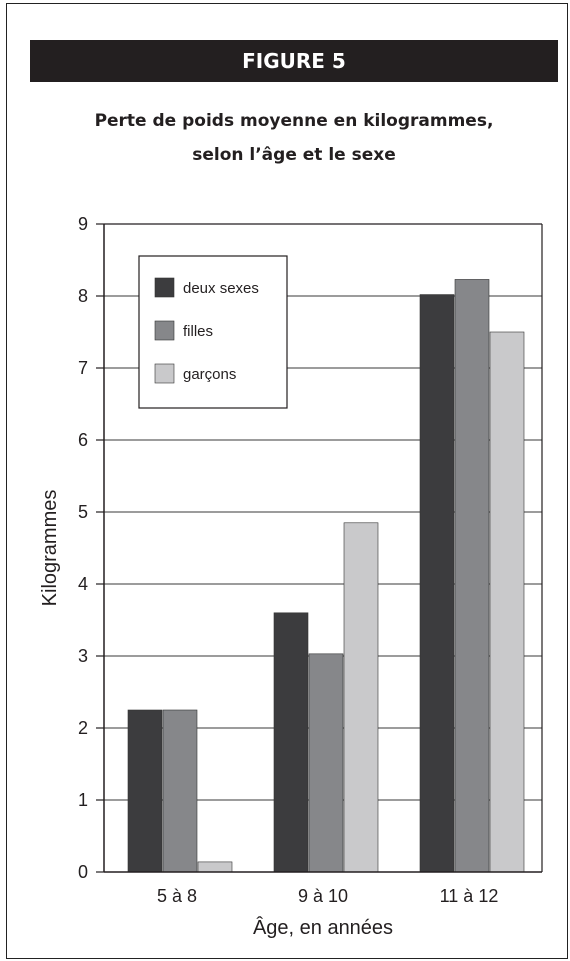 The image size is (570, 961). Describe the element at coordinates (323, 927) in the screenshot. I see `x-axis-title: Âge, en années` at that location.